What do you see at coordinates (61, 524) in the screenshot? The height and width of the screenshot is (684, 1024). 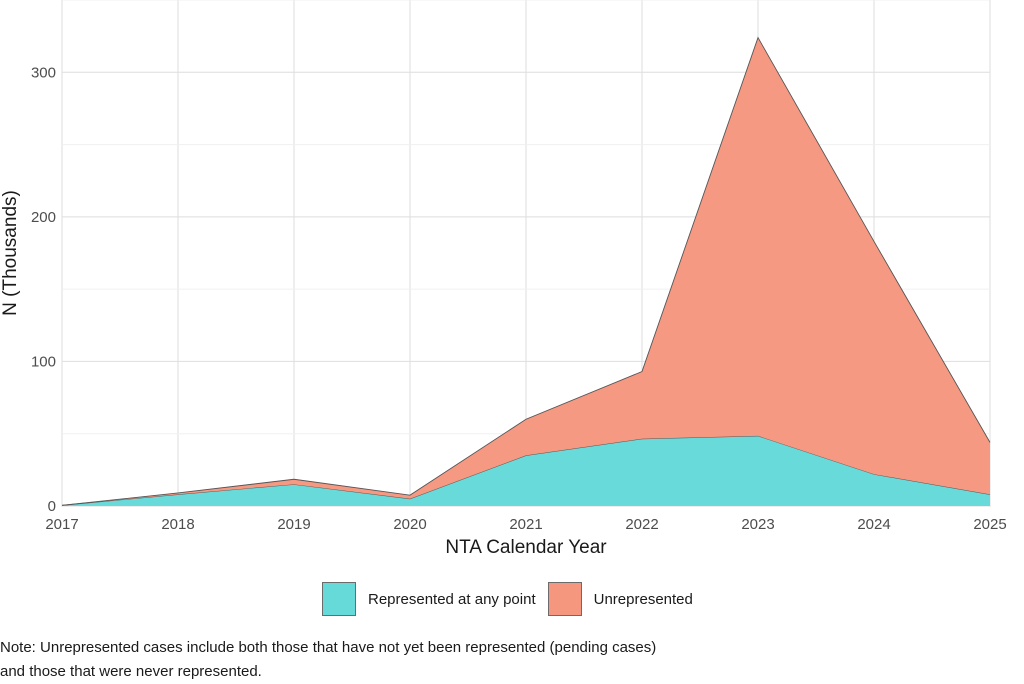 I see `x-tick-2017: 2017` at bounding box center [61, 524].